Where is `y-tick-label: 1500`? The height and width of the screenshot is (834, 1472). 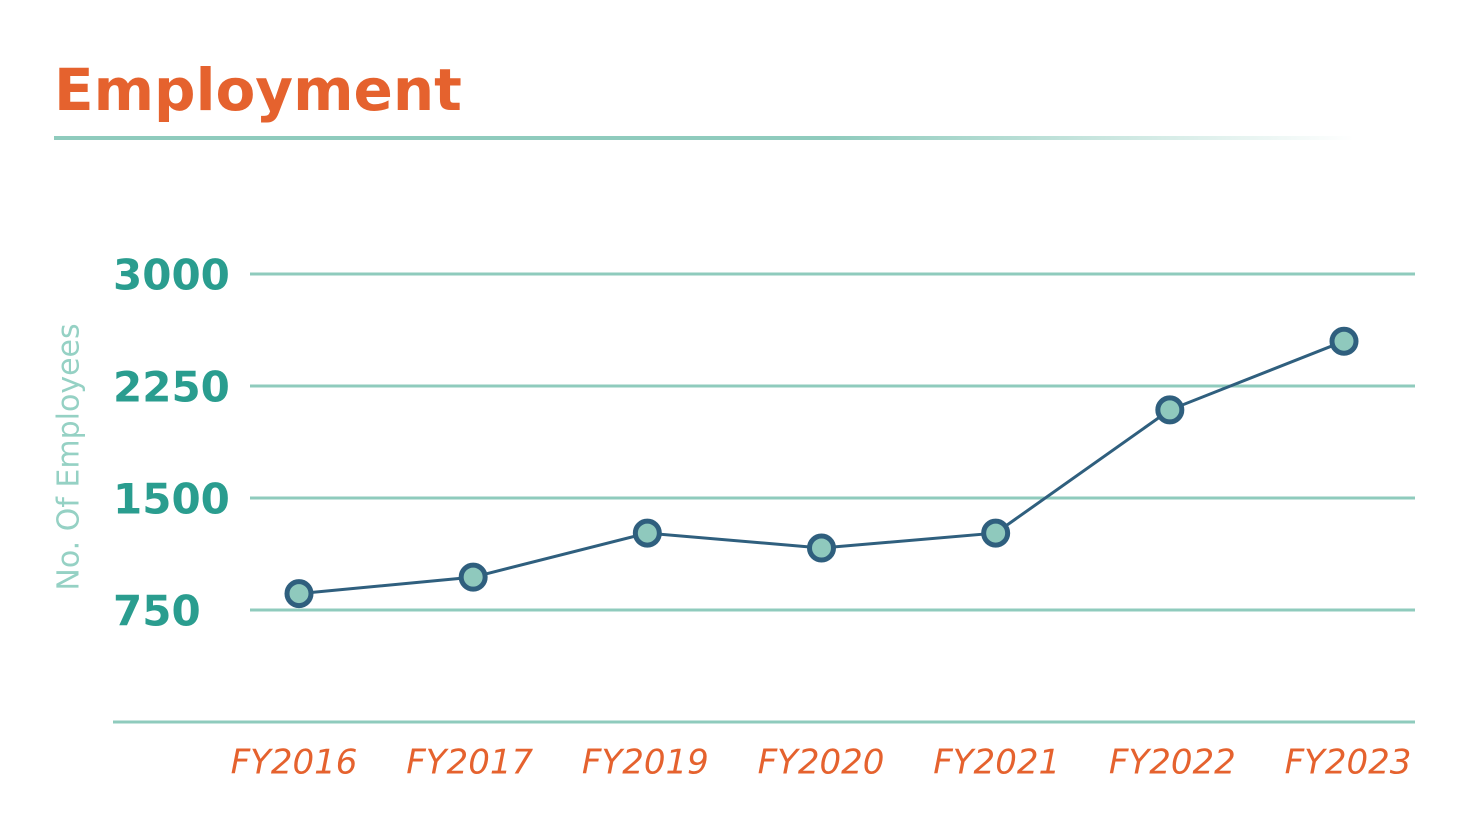 y-tick-label: 1500 is located at coordinates (171, 499).